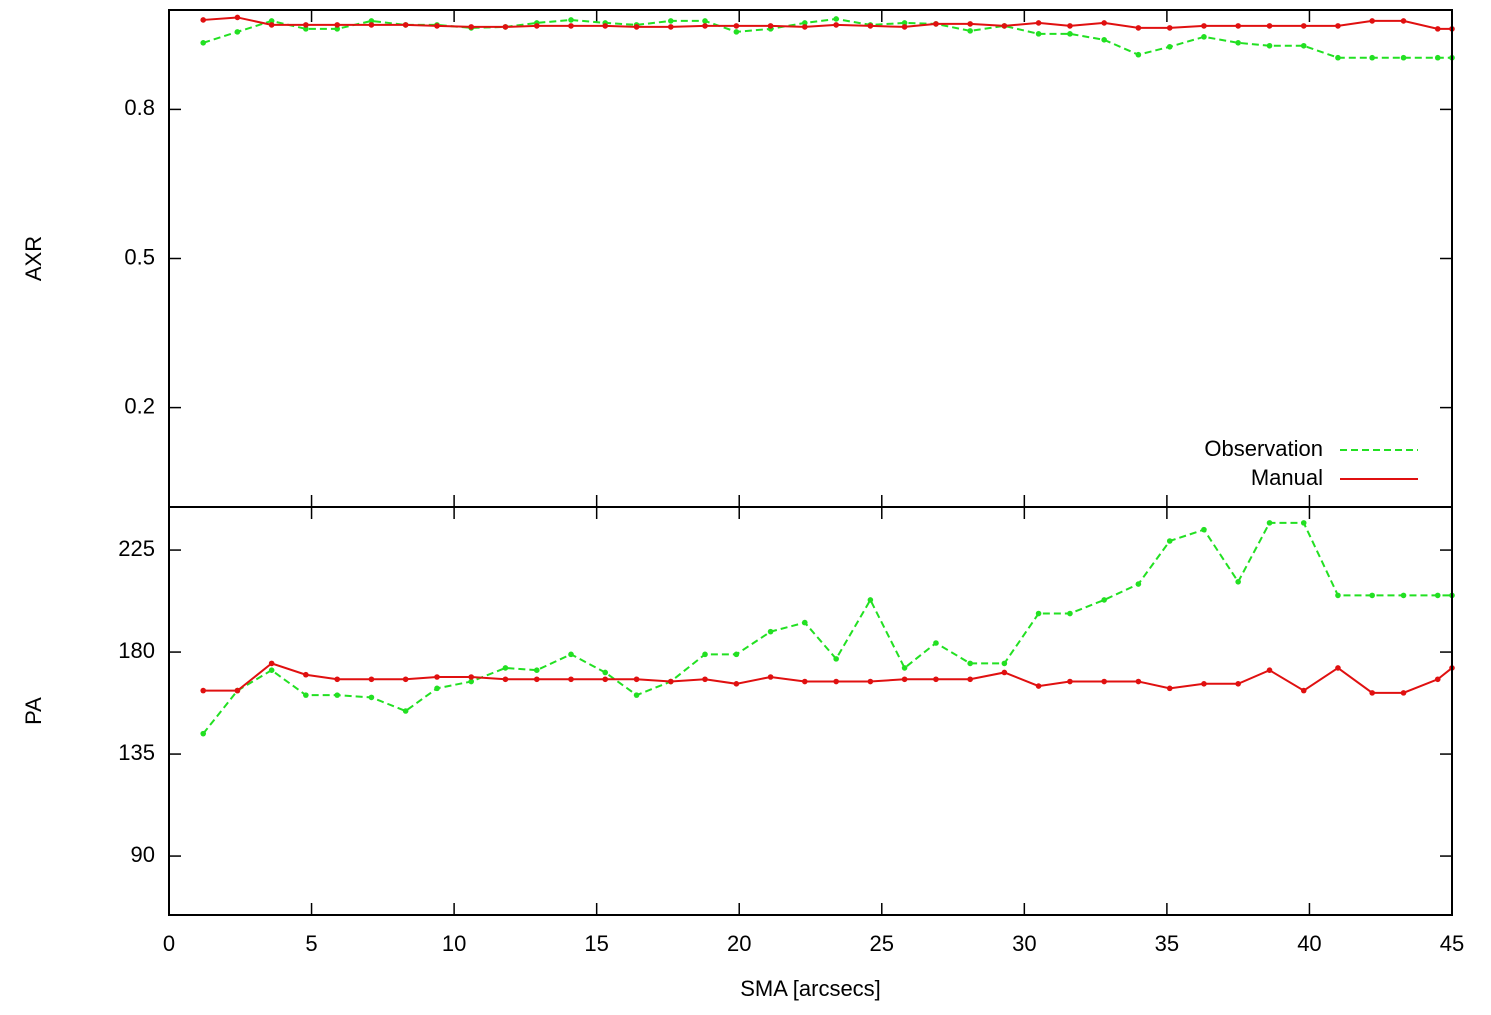 This screenshot has height=1015, width=1491. Describe the element at coordinates (739, 943) in the screenshot. I see `x-tick-label: 20` at that location.